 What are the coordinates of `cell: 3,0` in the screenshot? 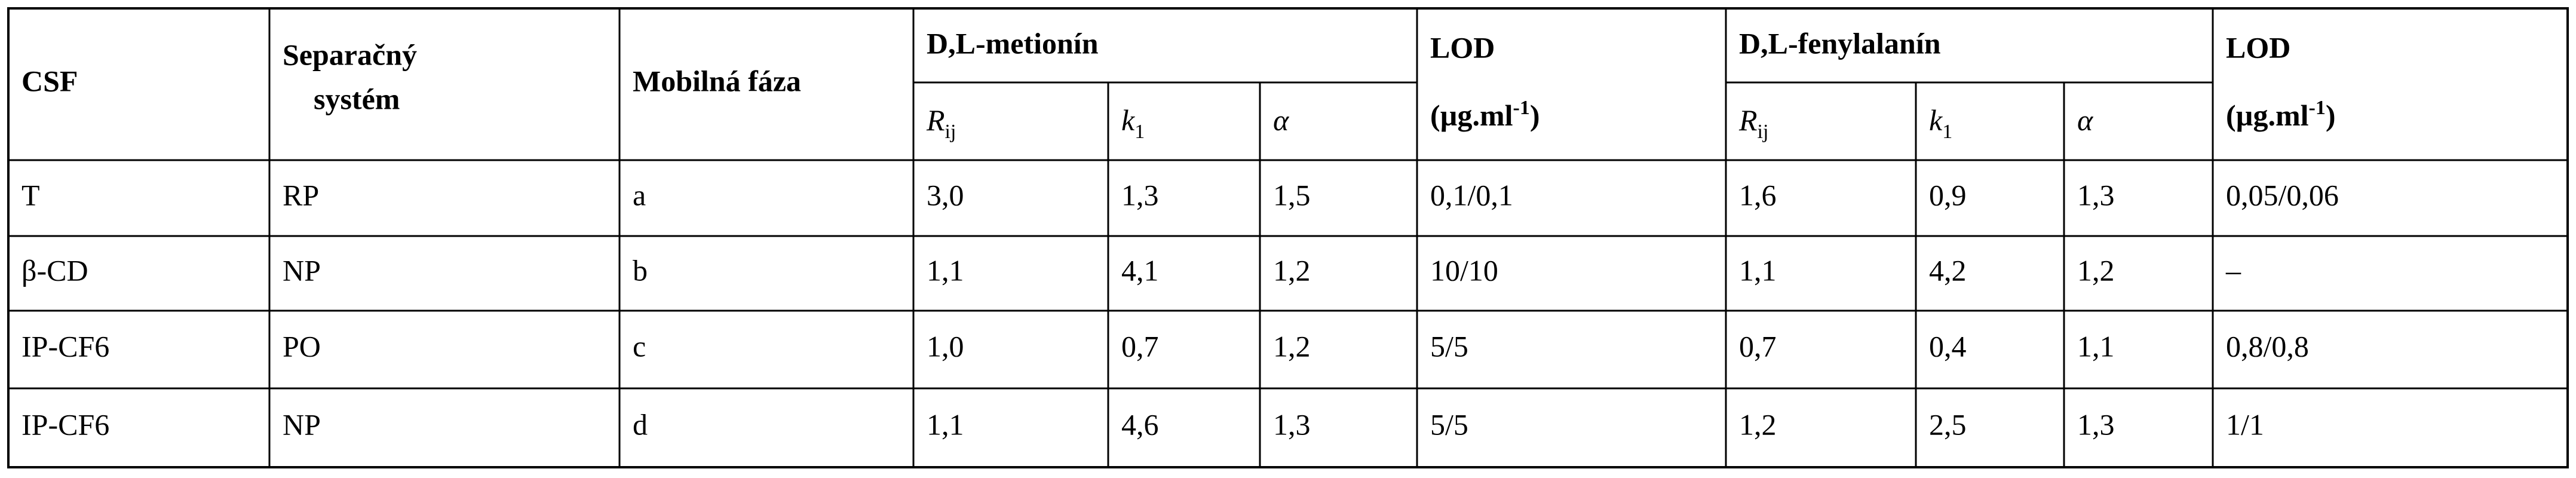 It's located at (945, 195).